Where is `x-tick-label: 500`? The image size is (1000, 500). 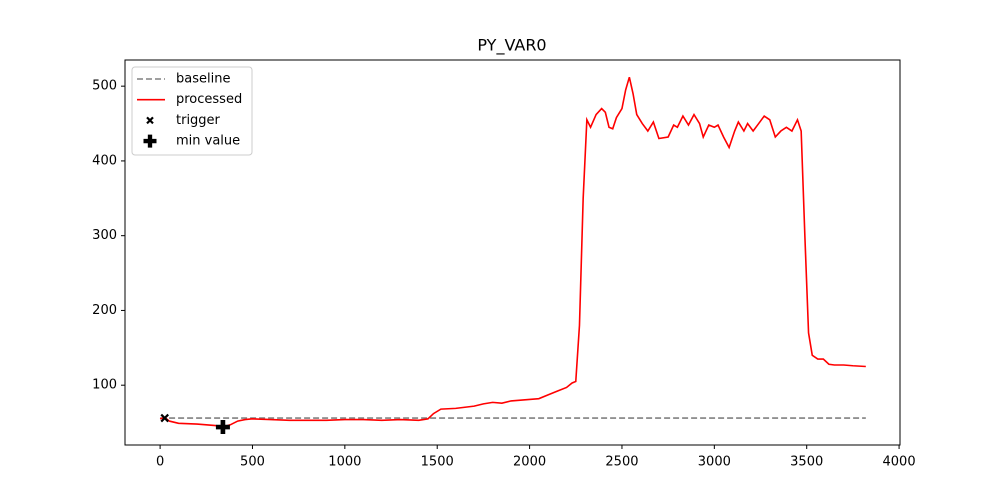 x-tick-label: 500 is located at coordinates (252, 462).